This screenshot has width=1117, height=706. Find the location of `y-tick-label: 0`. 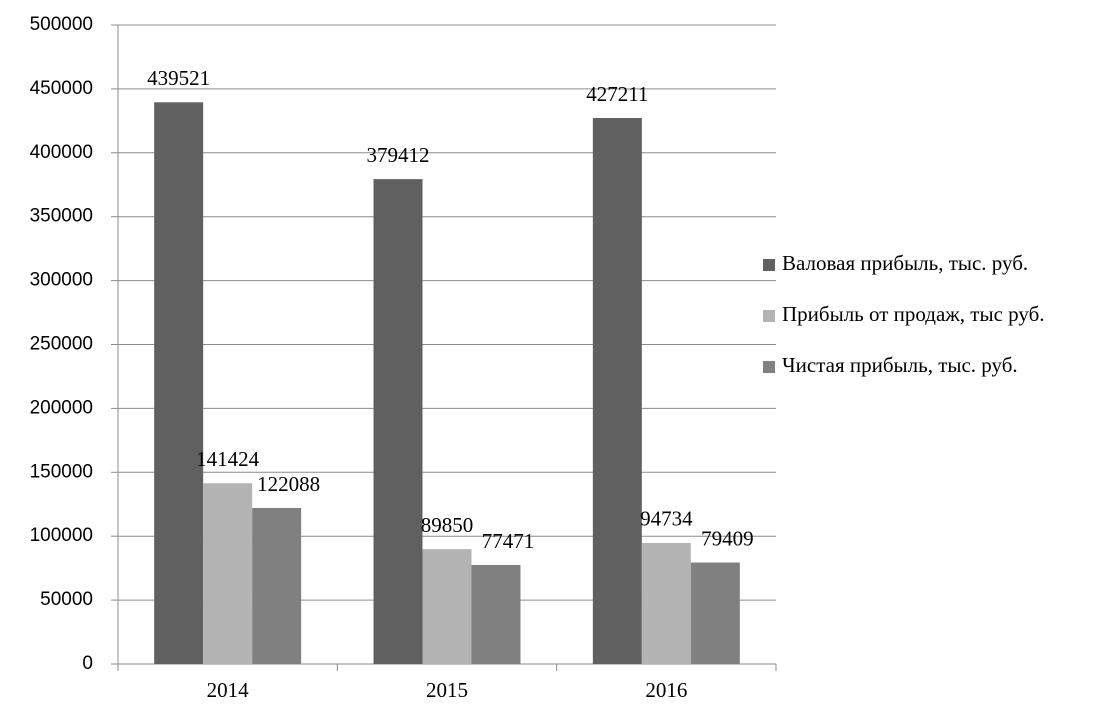

y-tick-label: 0 is located at coordinates (87, 663).